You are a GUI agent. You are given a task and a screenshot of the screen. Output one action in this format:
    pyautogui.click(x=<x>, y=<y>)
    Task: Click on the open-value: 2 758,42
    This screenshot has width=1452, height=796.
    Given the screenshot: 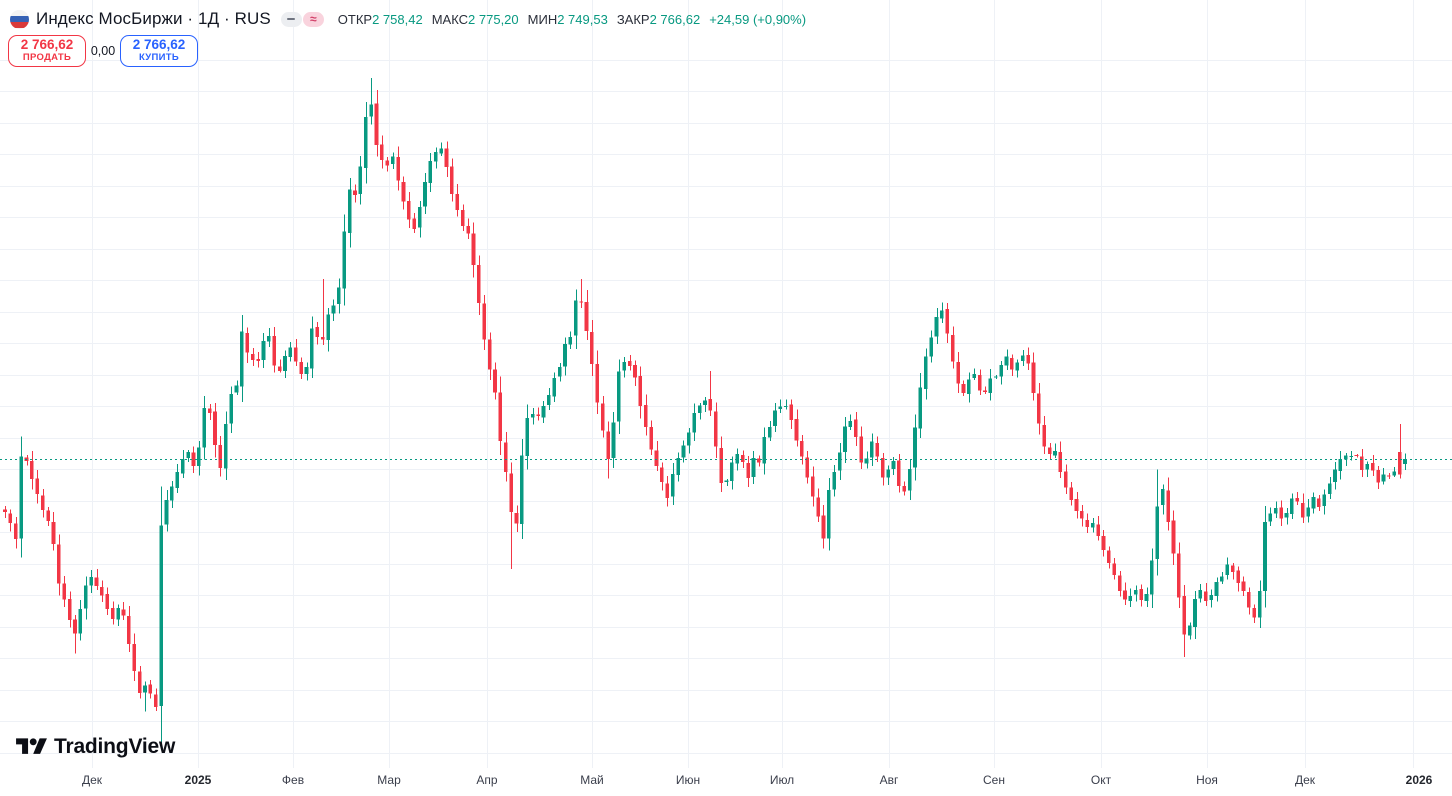 What is the action you would take?
    pyautogui.click(x=397, y=19)
    